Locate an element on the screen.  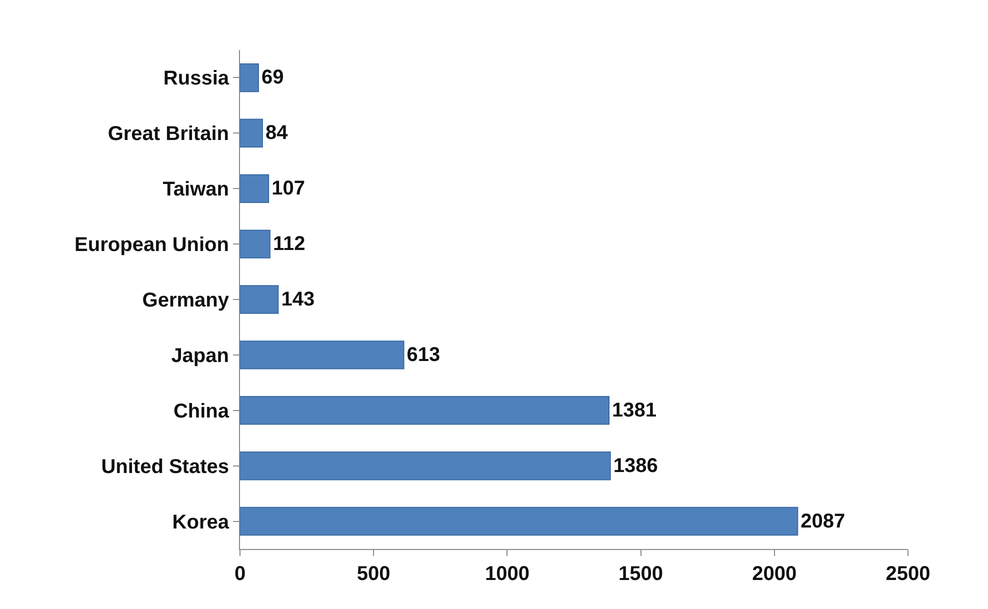
y-tick-label: Korea is located at coordinates (201, 522).